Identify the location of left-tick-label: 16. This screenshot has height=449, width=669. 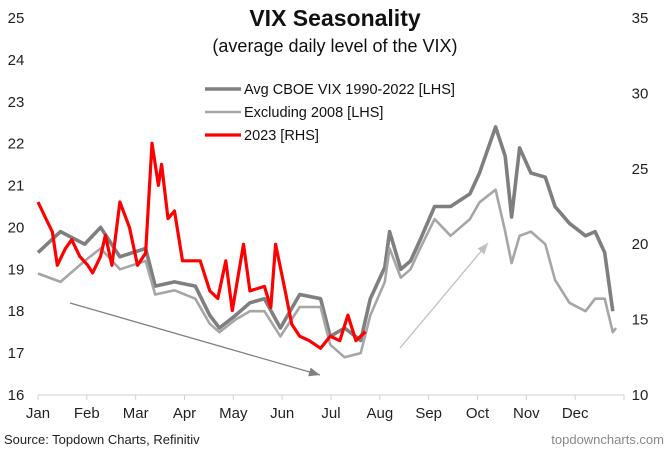
(16, 395).